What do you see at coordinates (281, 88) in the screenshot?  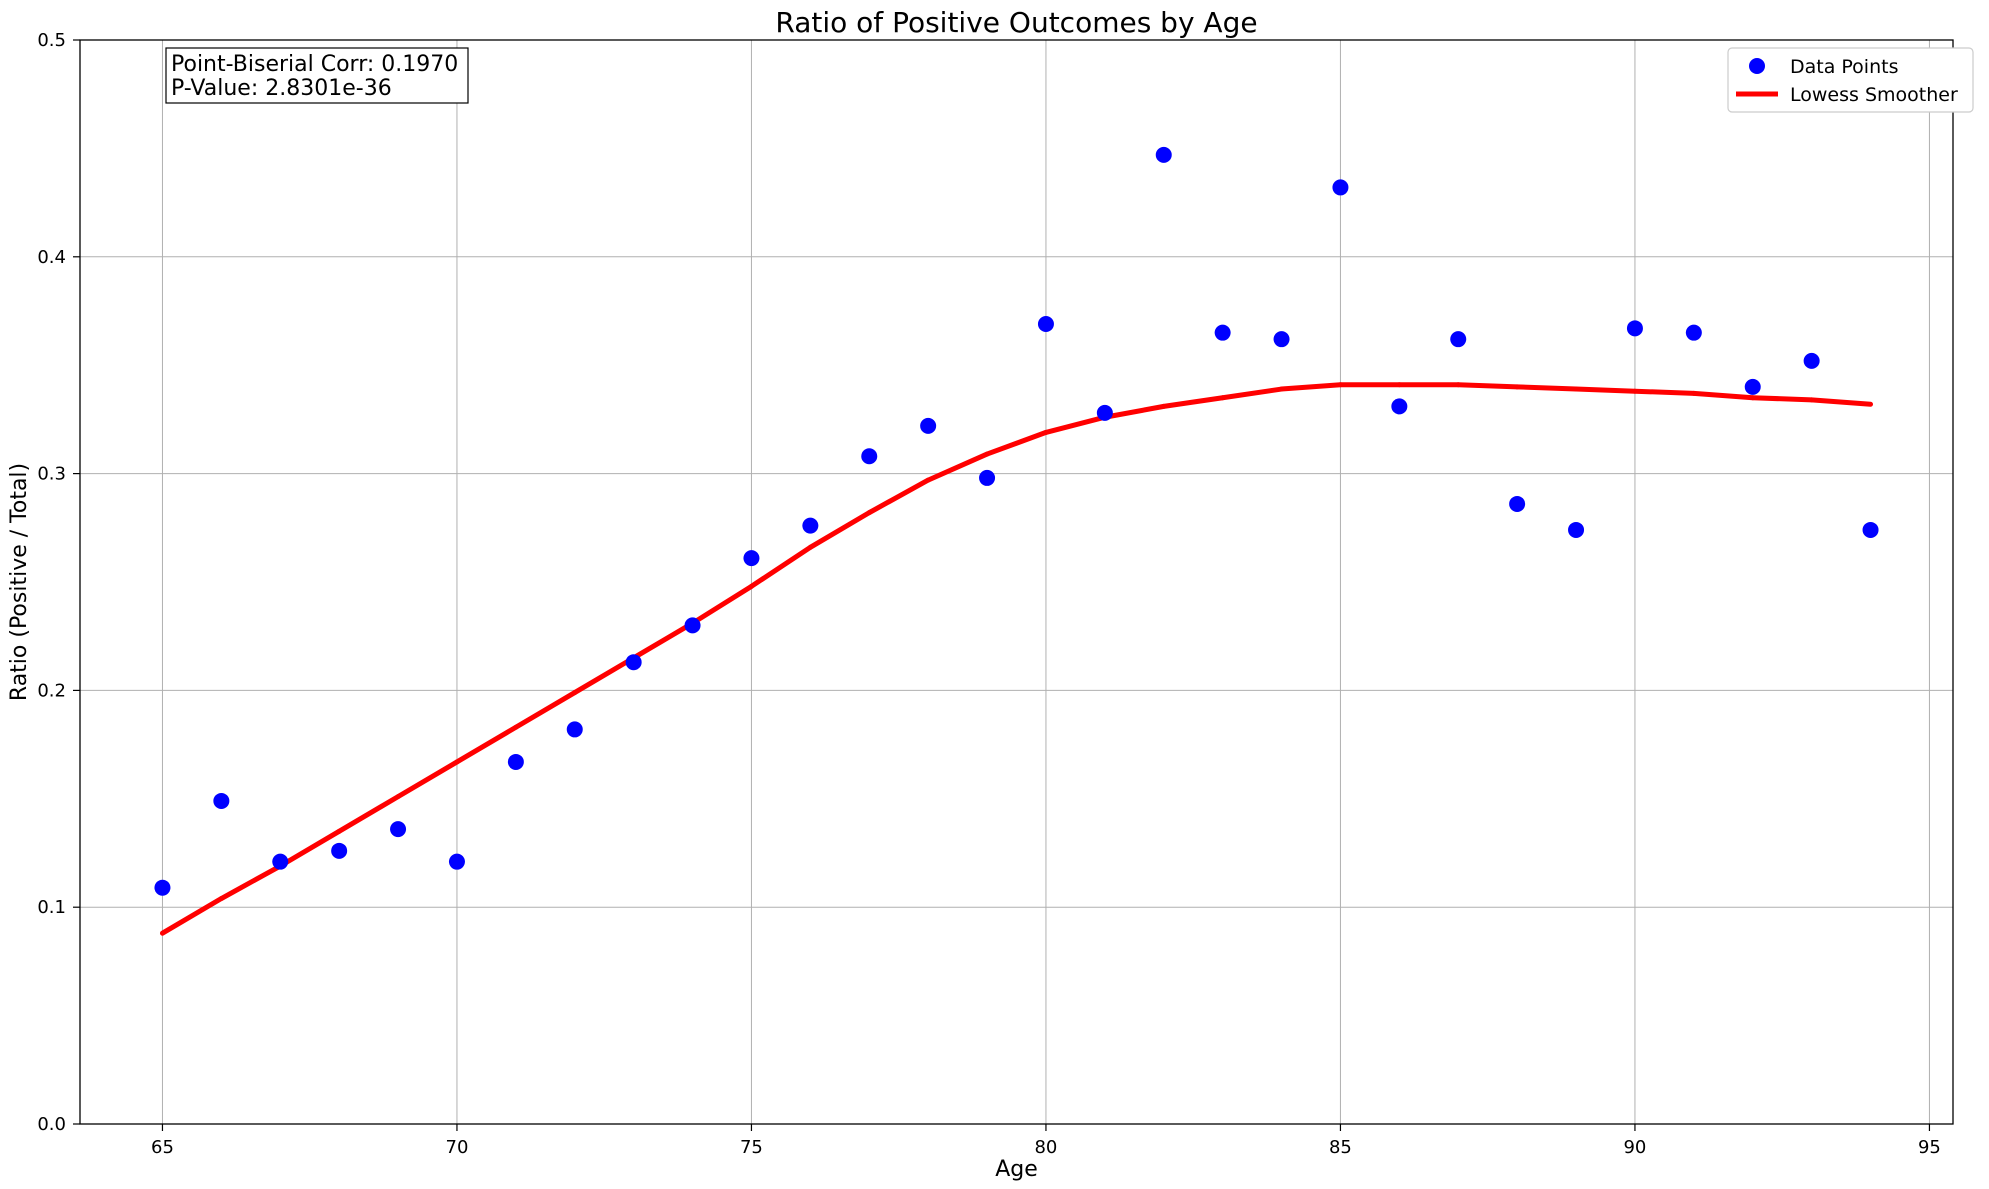 I see `p-value-text: P-Value: 2.8301e-36` at bounding box center [281, 88].